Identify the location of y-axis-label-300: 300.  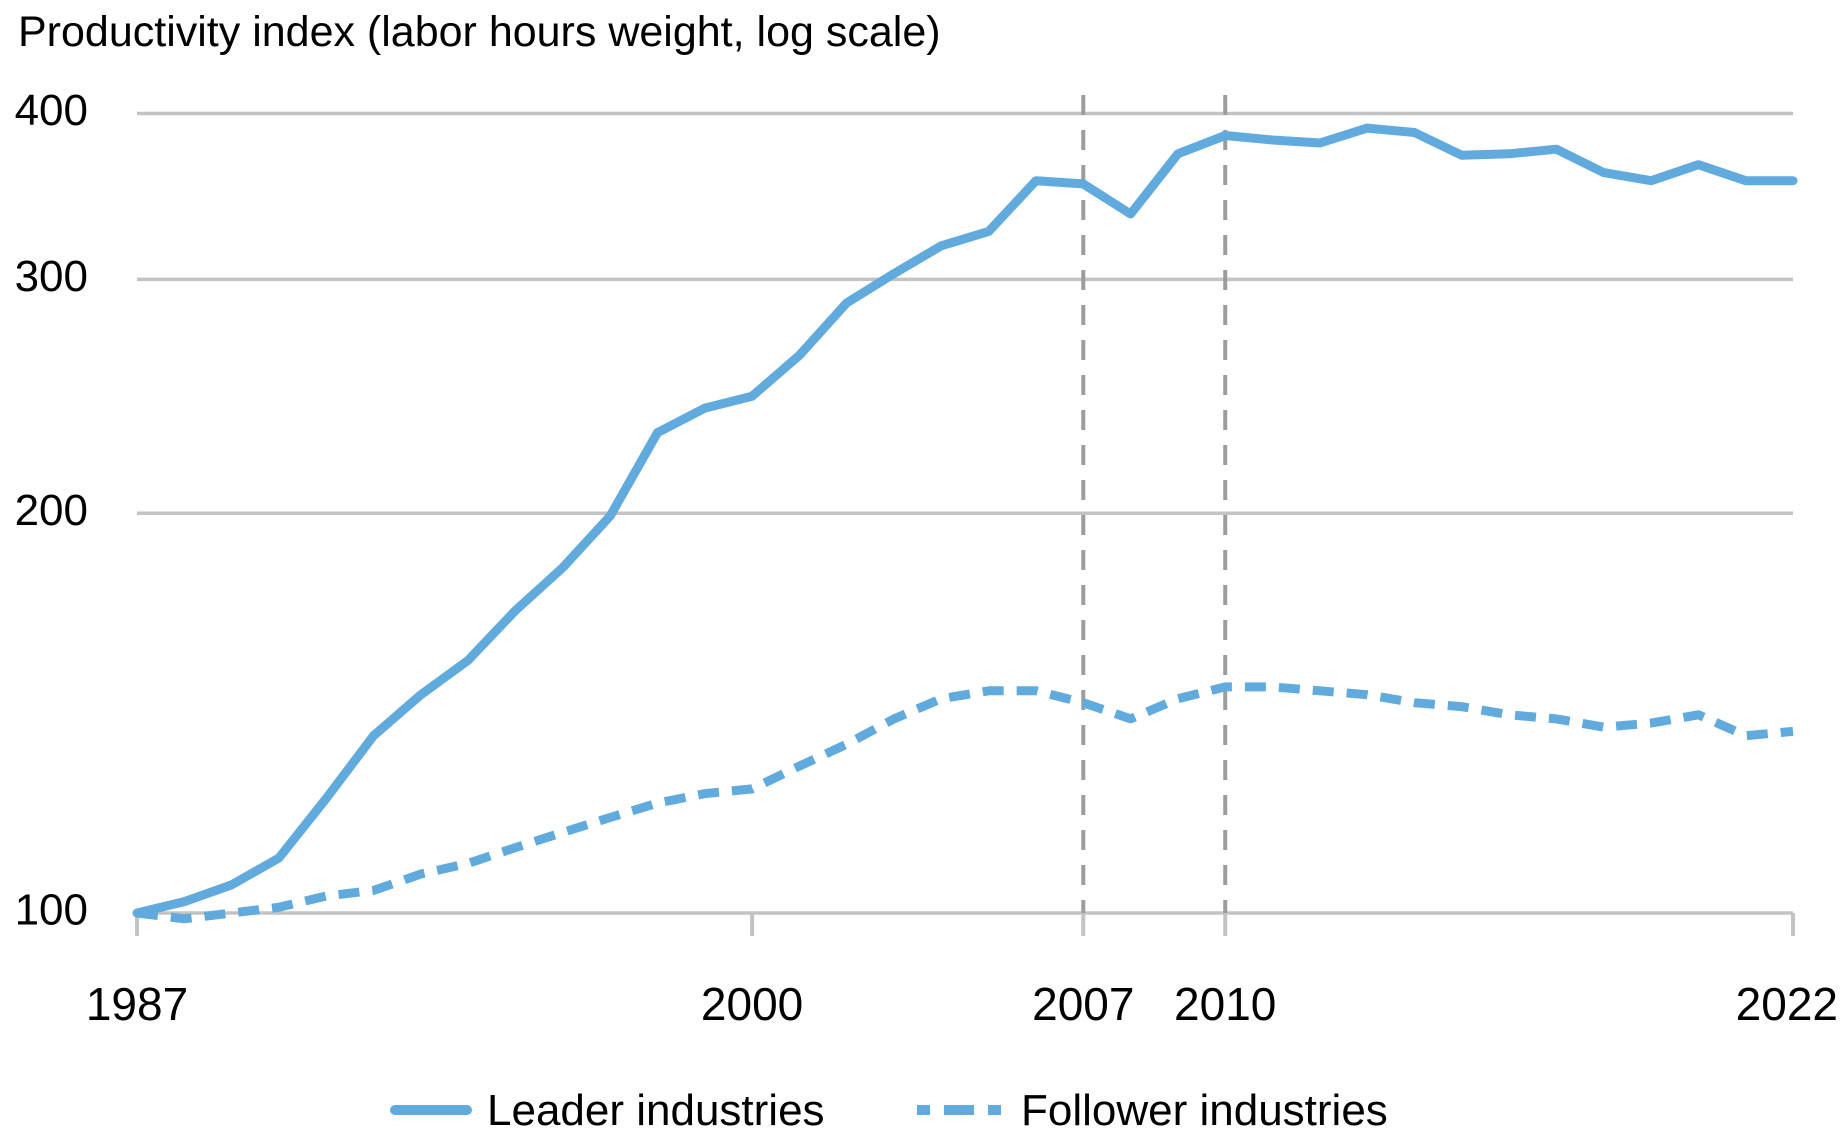
(51, 276).